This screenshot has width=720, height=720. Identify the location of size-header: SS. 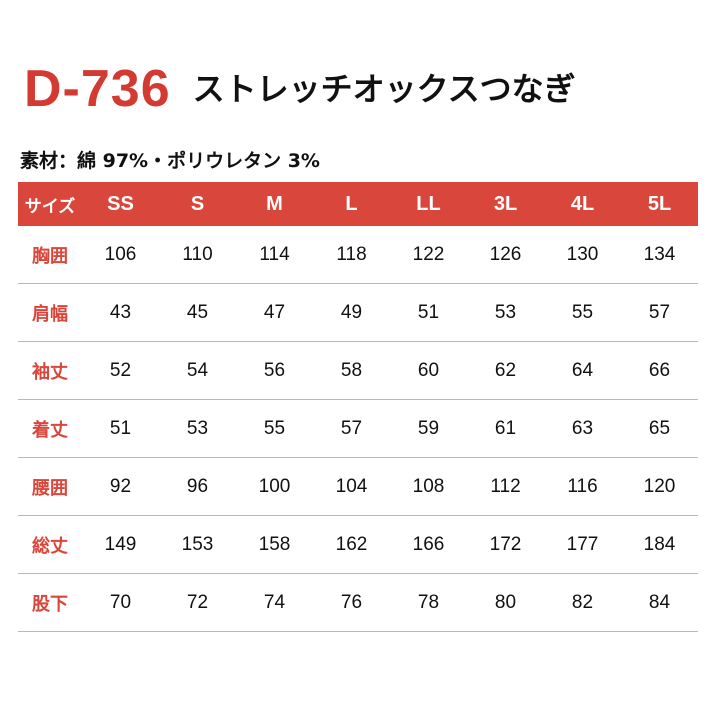
(120, 203).